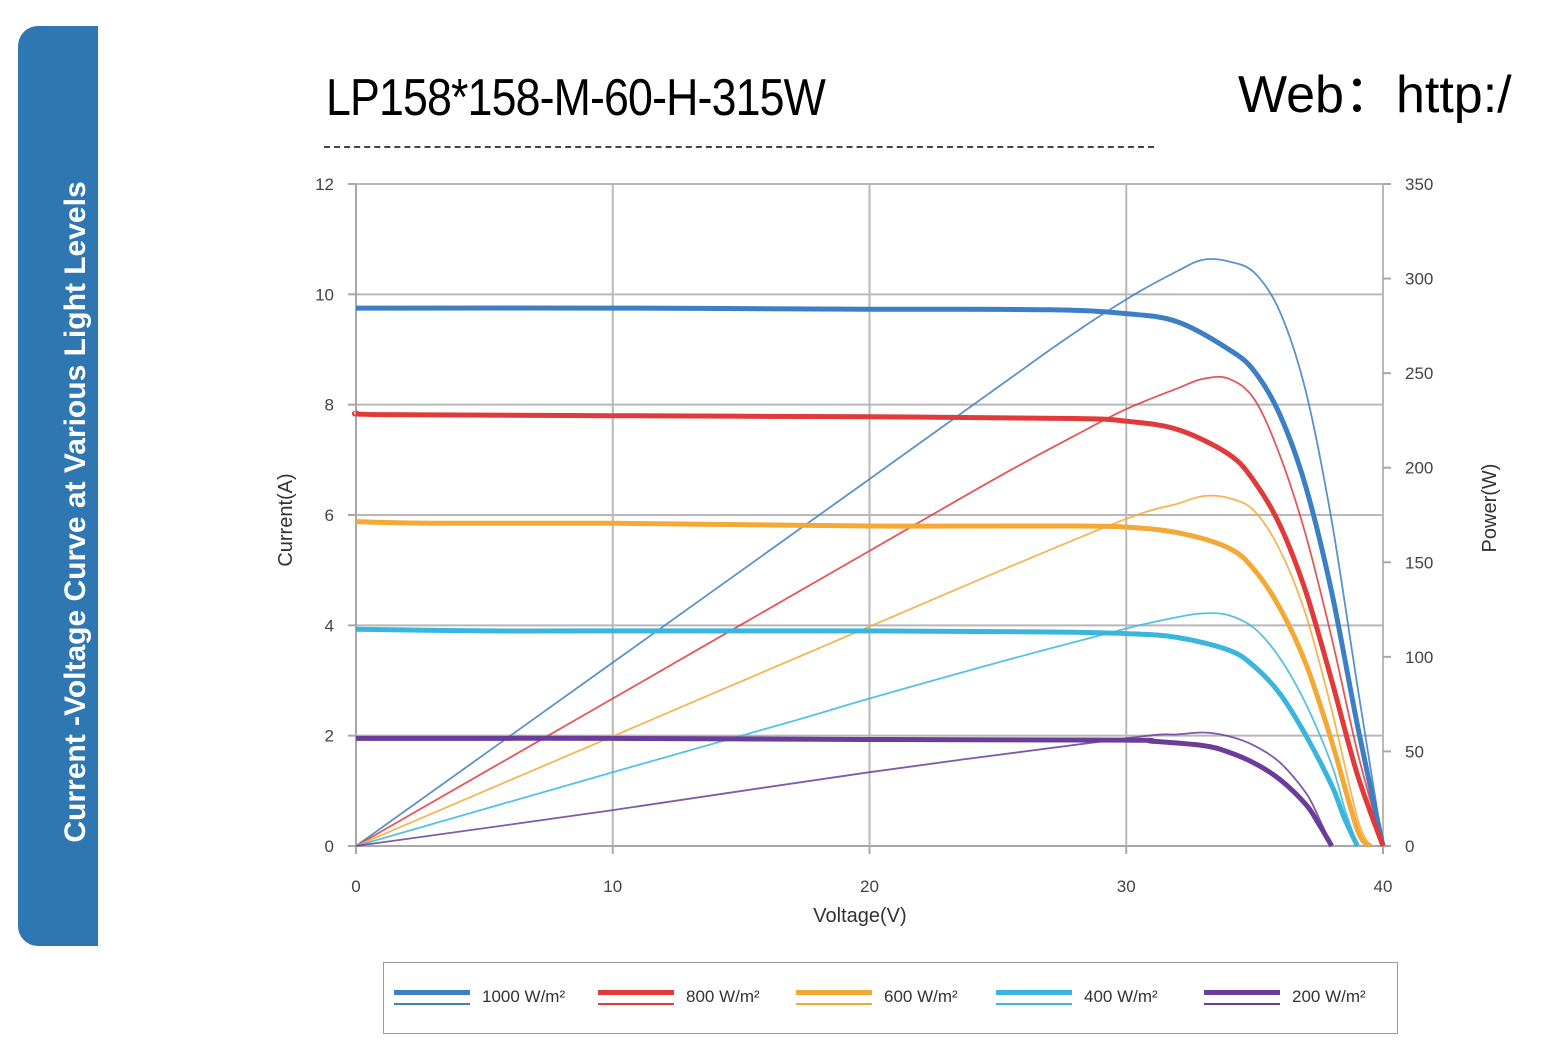  I want to click on y2-axis-label: Power(W), so click(1490, 508).